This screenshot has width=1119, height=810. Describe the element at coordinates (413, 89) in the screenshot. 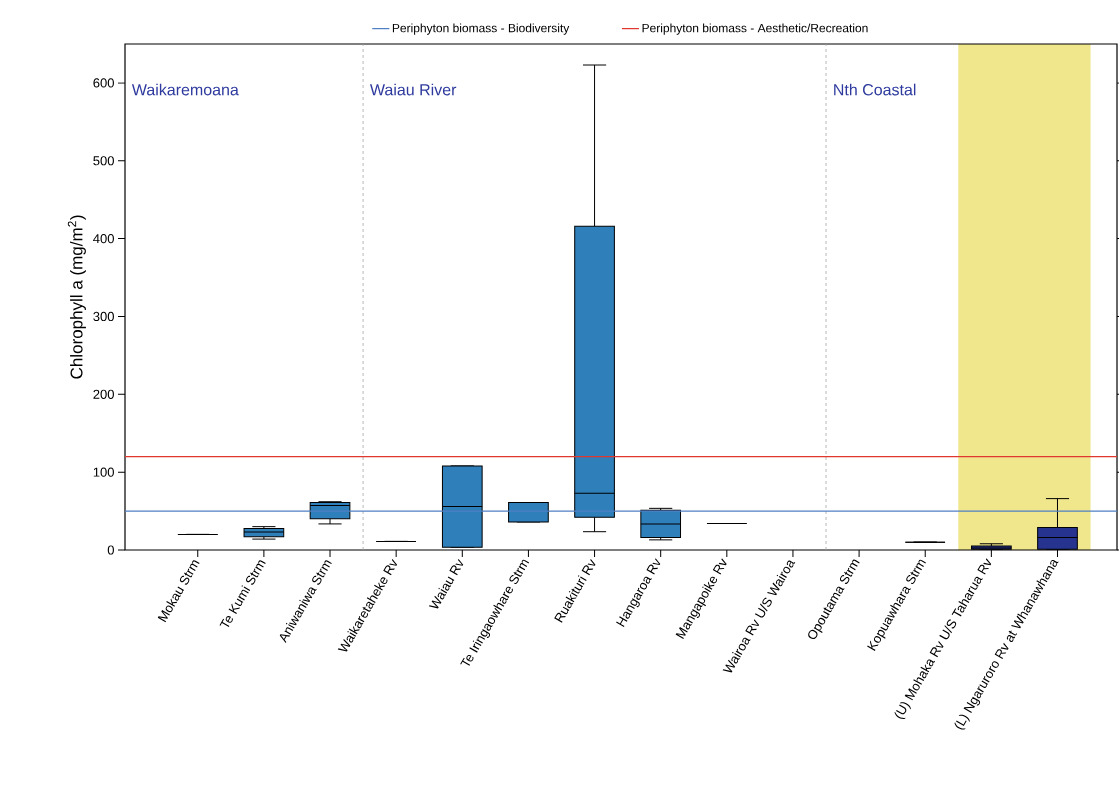

I see `annotation: Waiau River` at that location.